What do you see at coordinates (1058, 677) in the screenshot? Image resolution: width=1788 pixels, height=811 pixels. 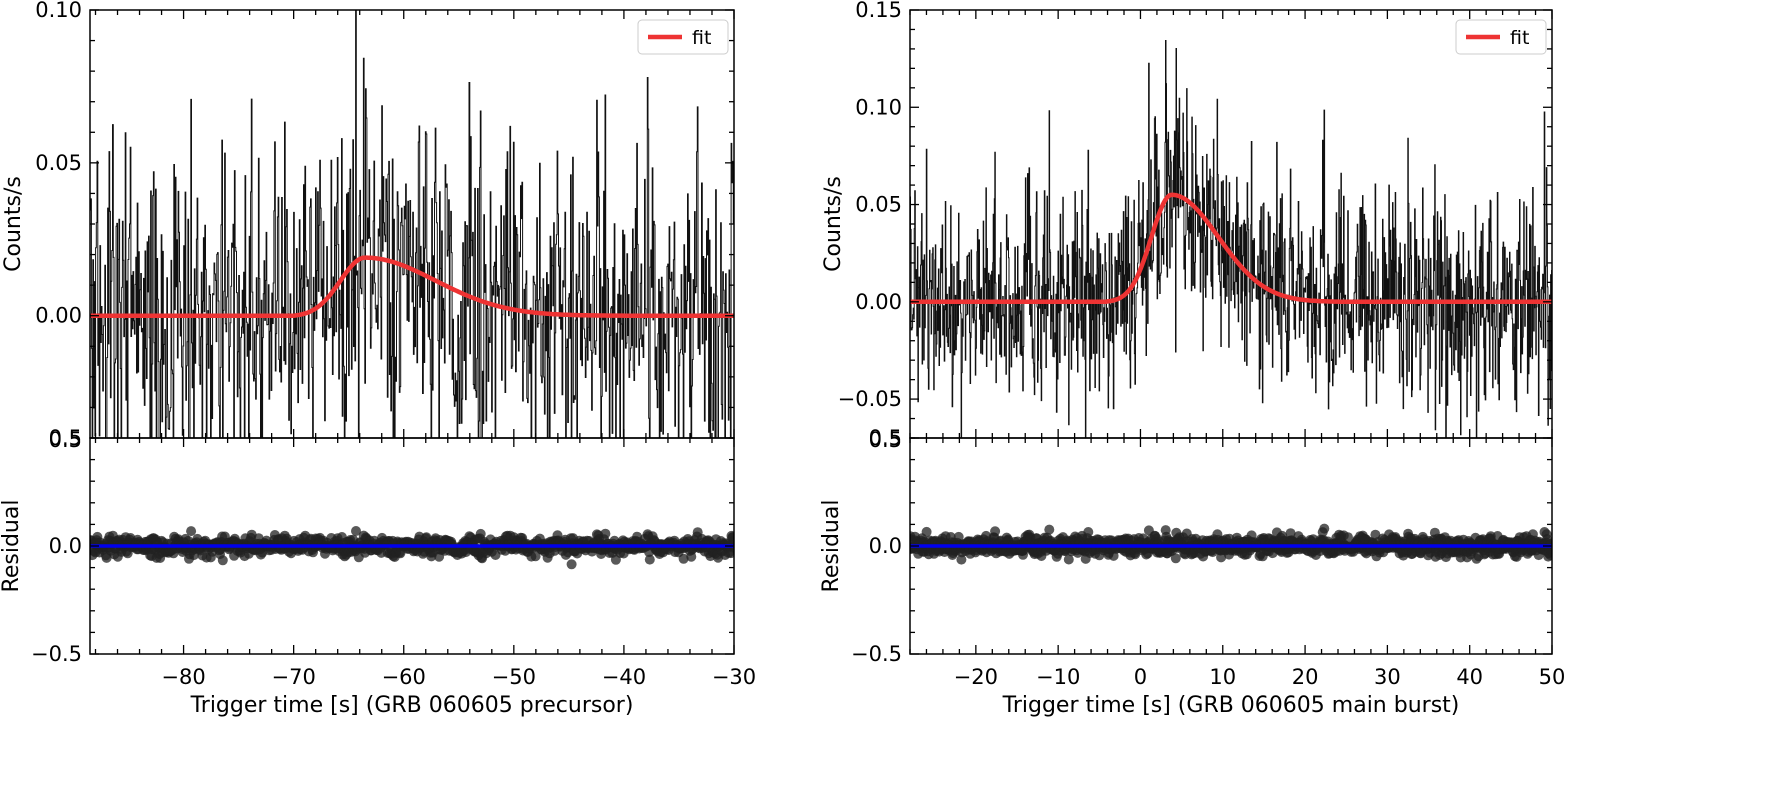 I see `x-tick-label: −10` at bounding box center [1058, 677].